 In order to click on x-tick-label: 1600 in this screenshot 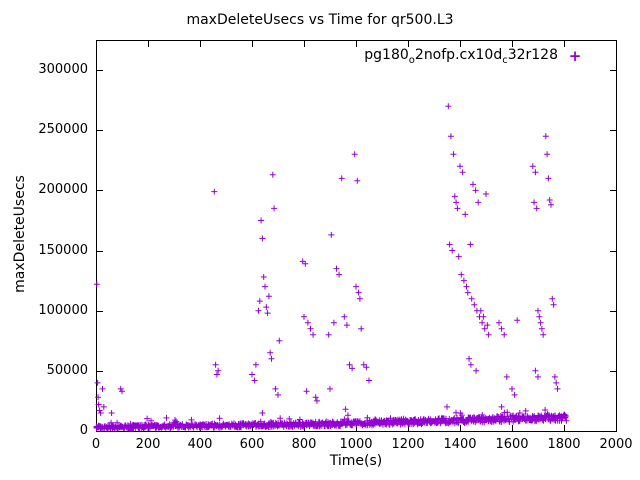, I will do `click(512, 444)`.